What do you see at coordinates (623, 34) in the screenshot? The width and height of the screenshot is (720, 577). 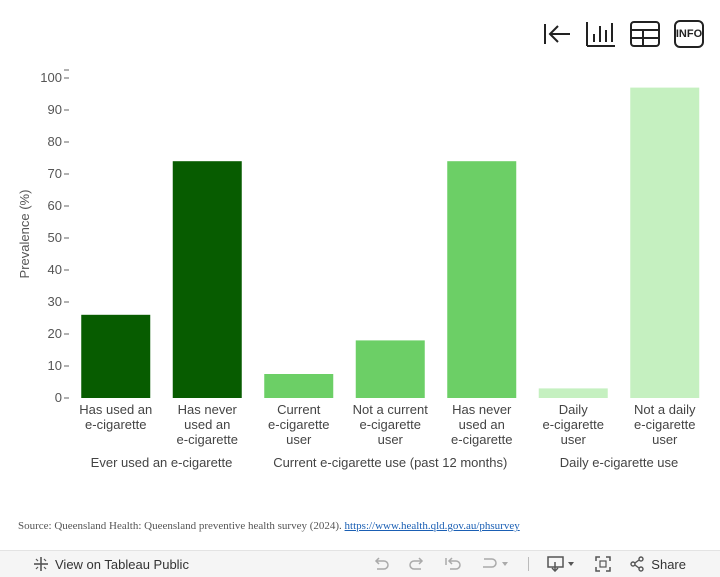 I see `chart-toolbar: INFO` at bounding box center [623, 34].